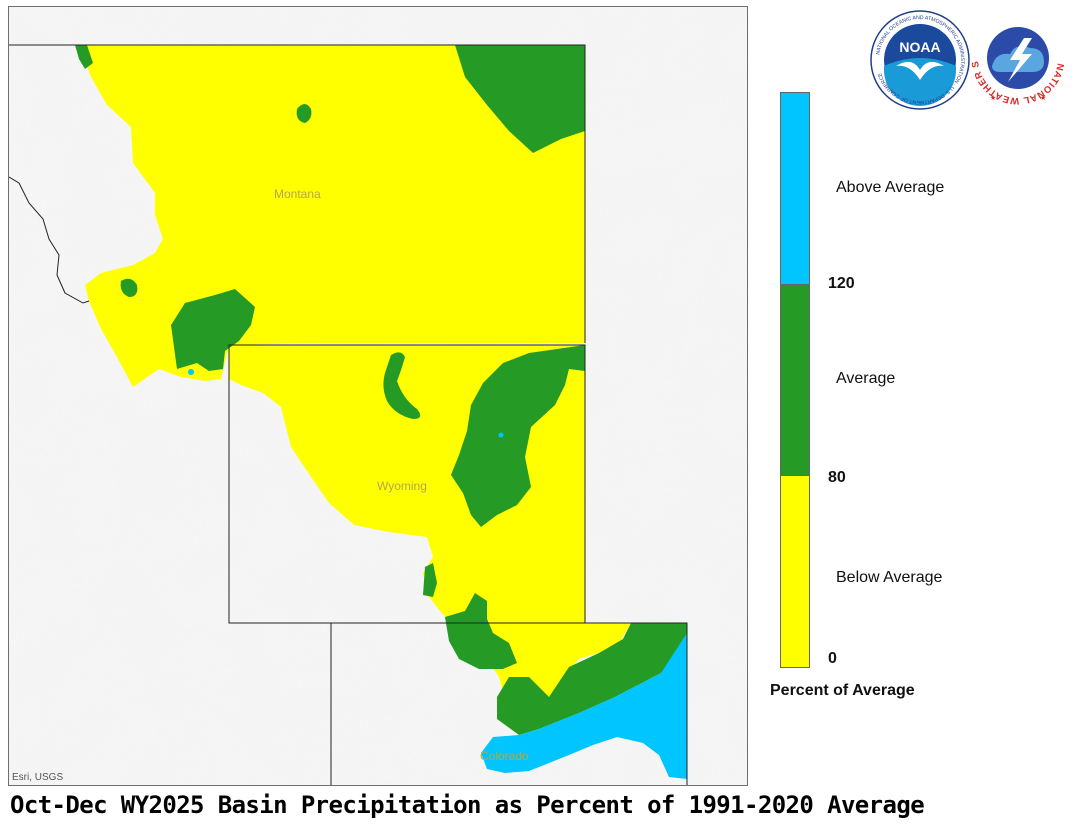  Describe the element at coordinates (795, 188) in the screenshot. I see `legend-swatch-above` at that location.